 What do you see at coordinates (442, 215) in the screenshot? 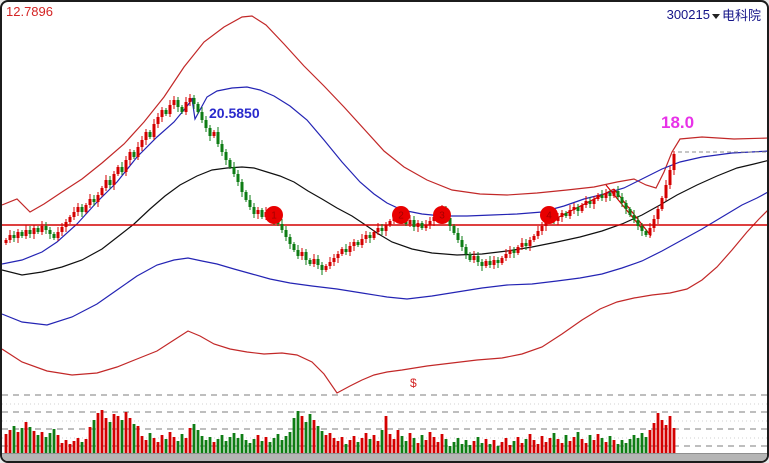
I see `buy-signal-marker` at bounding box center [442, 215].